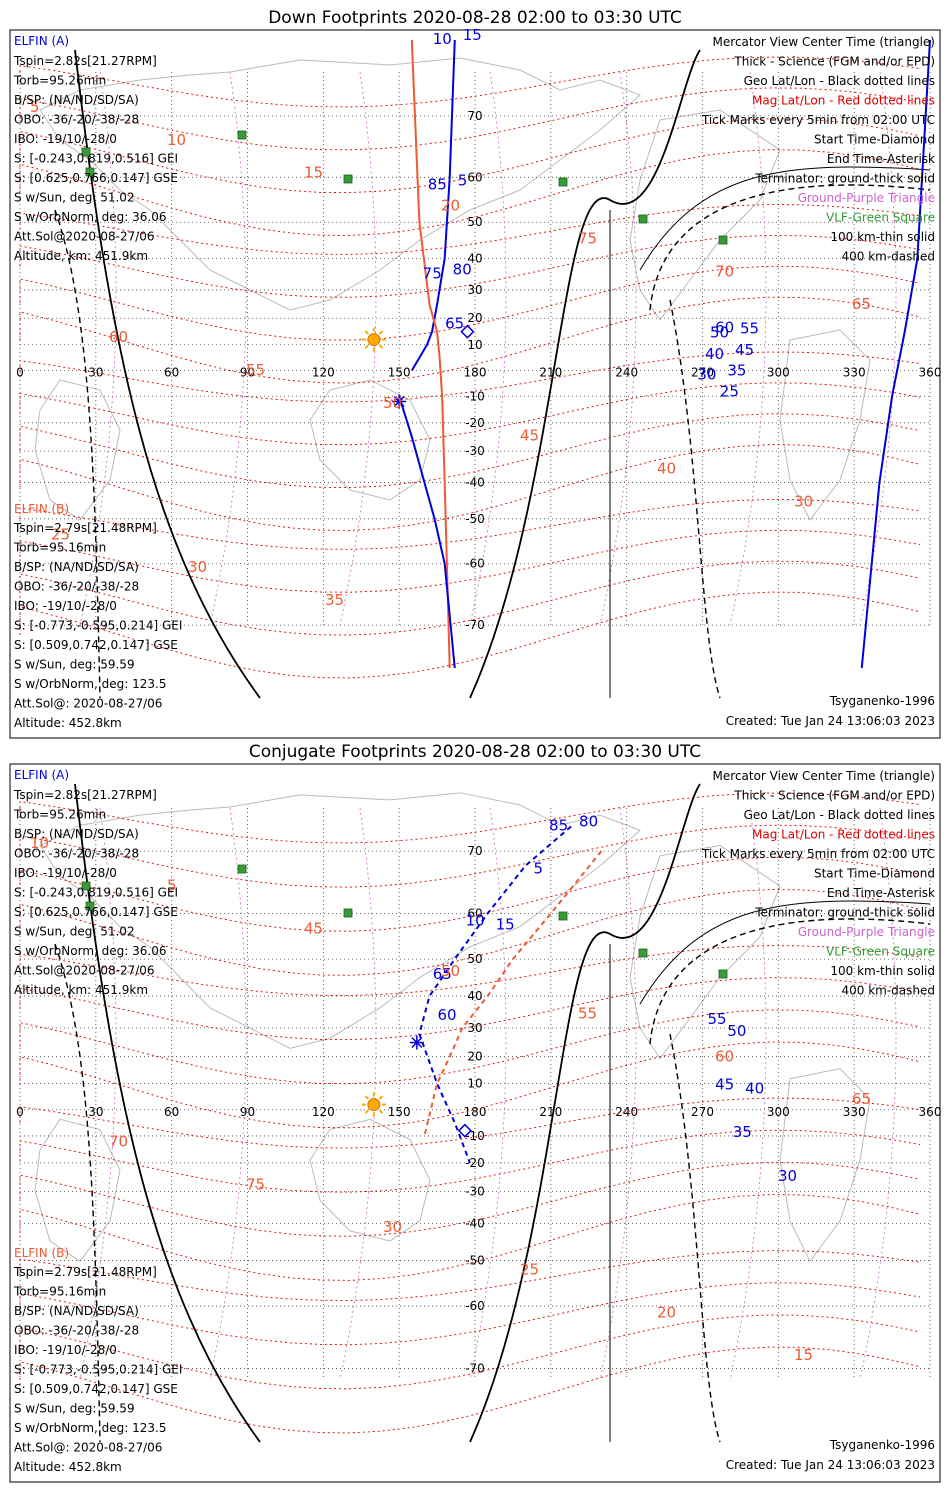 Image resolution: width=950 pixels, height=1505 pixels. I want to click on lat-tick-label: -70, so click(475, 1368).